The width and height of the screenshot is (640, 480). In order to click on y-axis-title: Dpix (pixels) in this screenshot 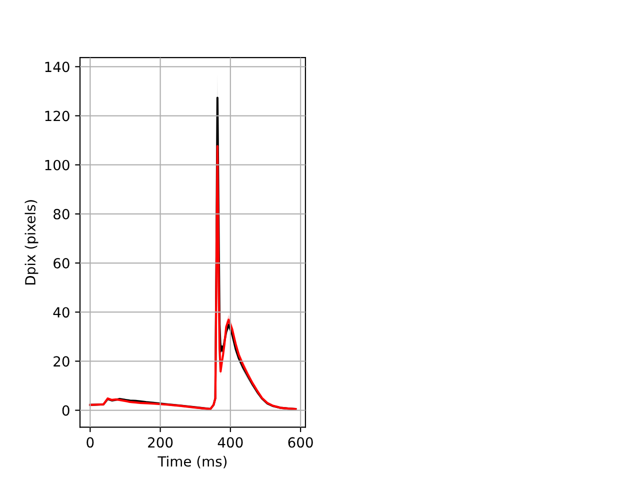, I will do `click(31, 242)`.